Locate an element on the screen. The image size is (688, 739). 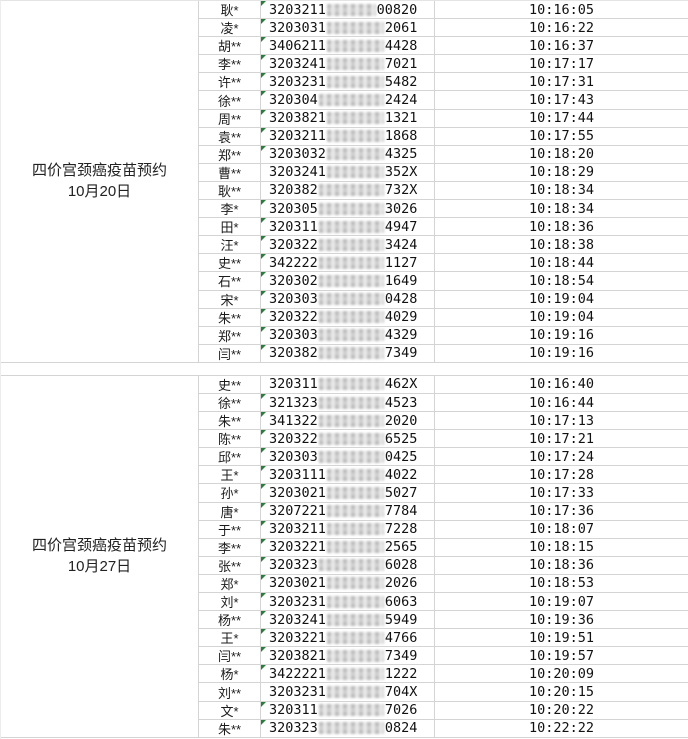
name-cell: 郑* is located at coordinates (230, 583).